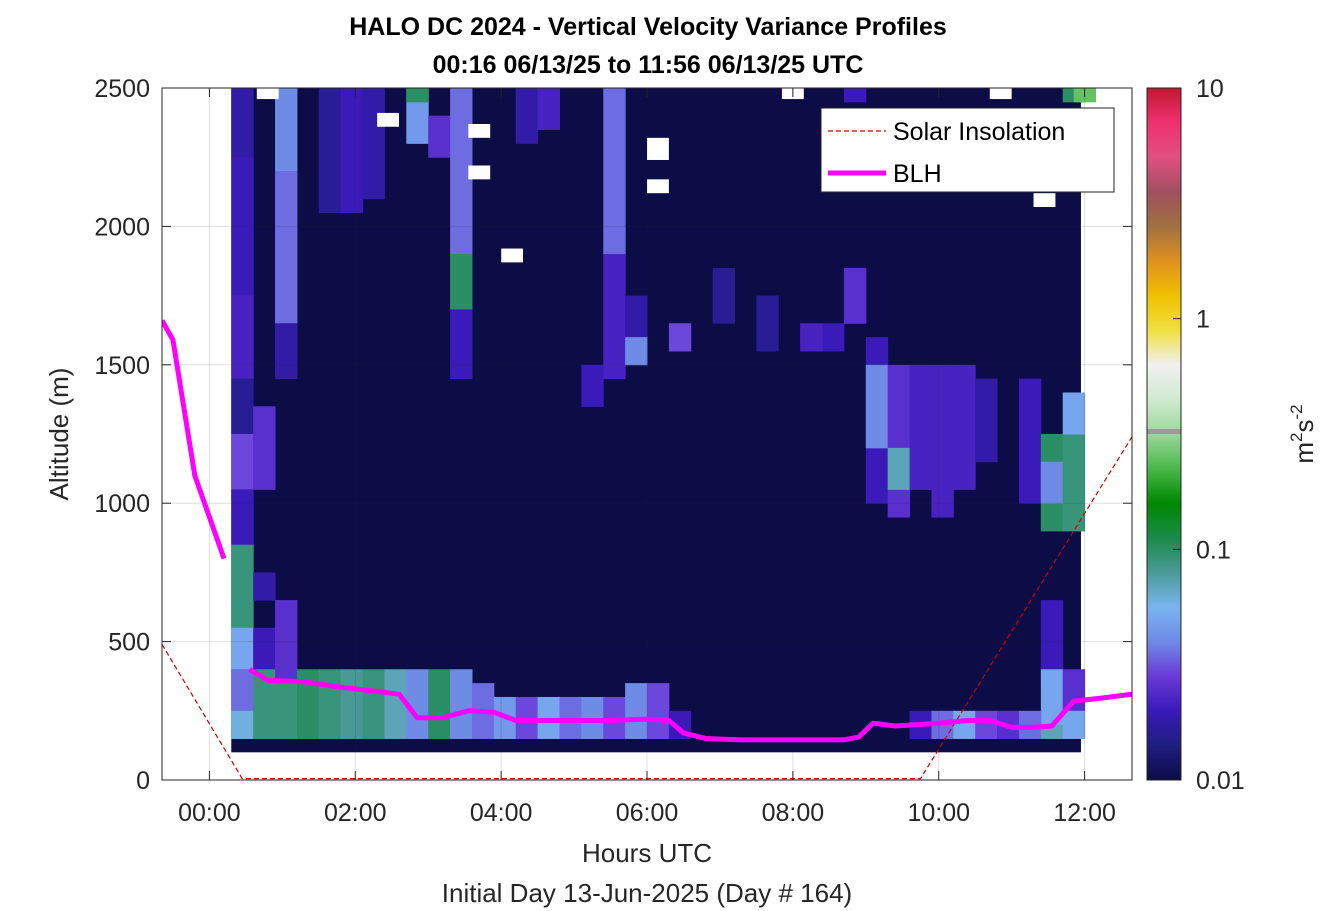 Image resolution: width=1343 pixels, height=911 pixels. What do you see at coordinates (647, 813) in the screenshot?
I see `x-tick-label: 06:00` at bounding box center [647, 813].